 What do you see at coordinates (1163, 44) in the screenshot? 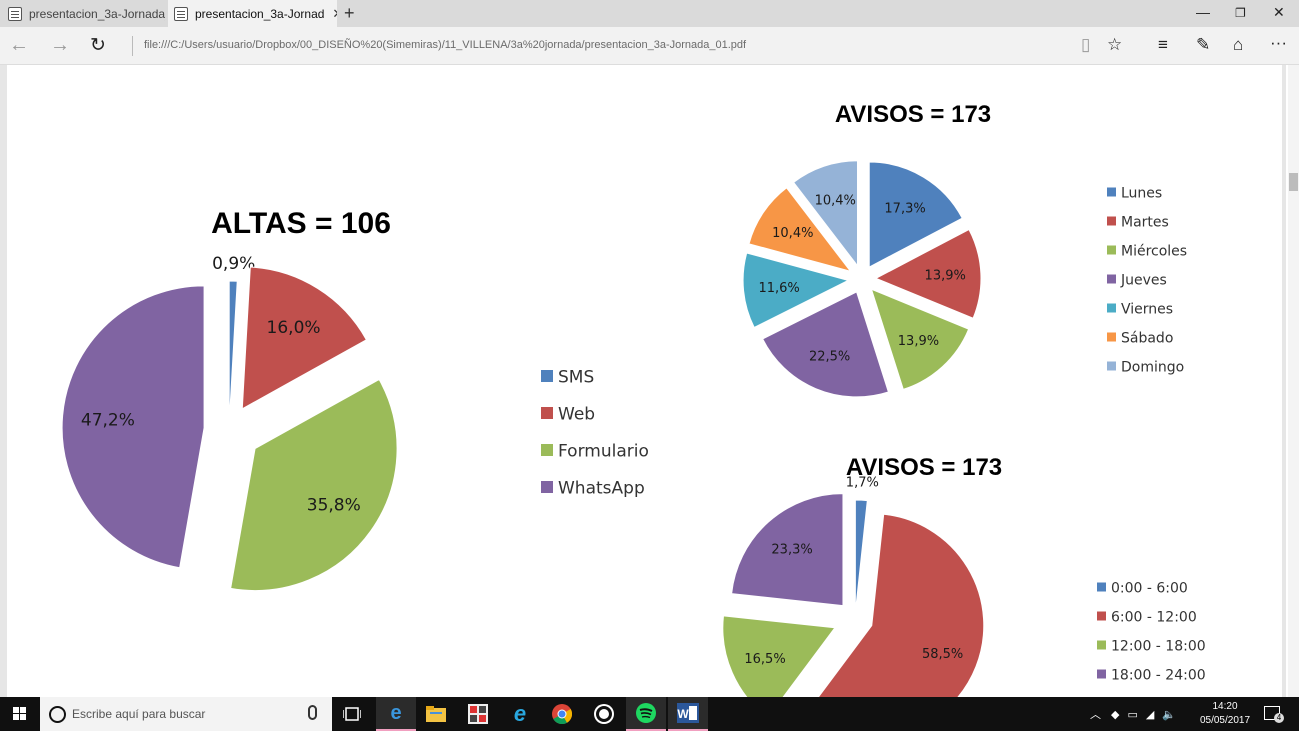
I see `hub-icon: ≡` at bounding box center [1163, 44].